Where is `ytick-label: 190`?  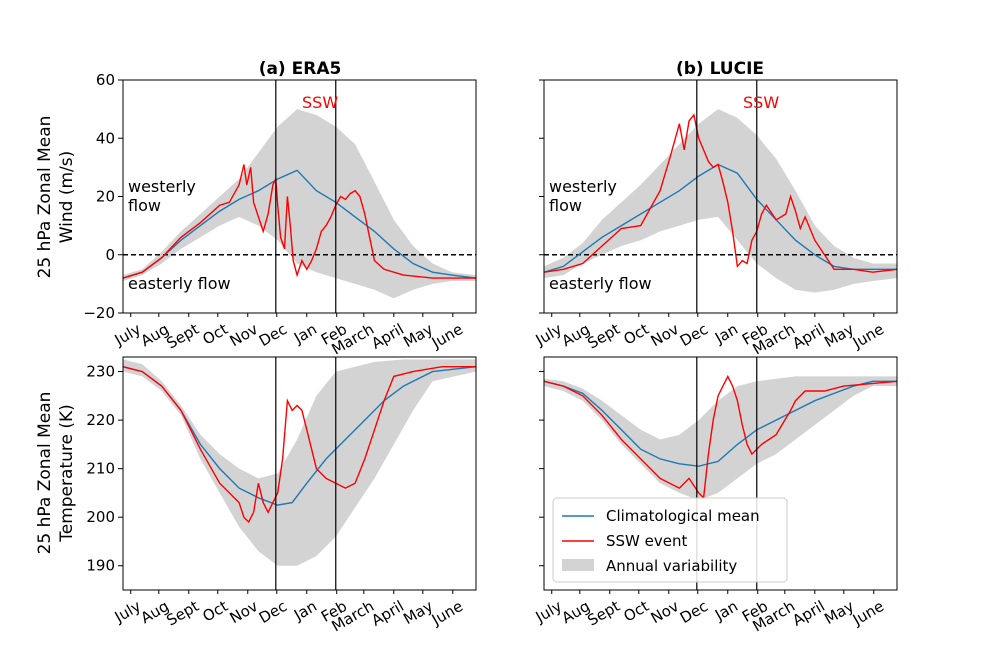
ytick-label: 190 is located at coordinates (100, 566).